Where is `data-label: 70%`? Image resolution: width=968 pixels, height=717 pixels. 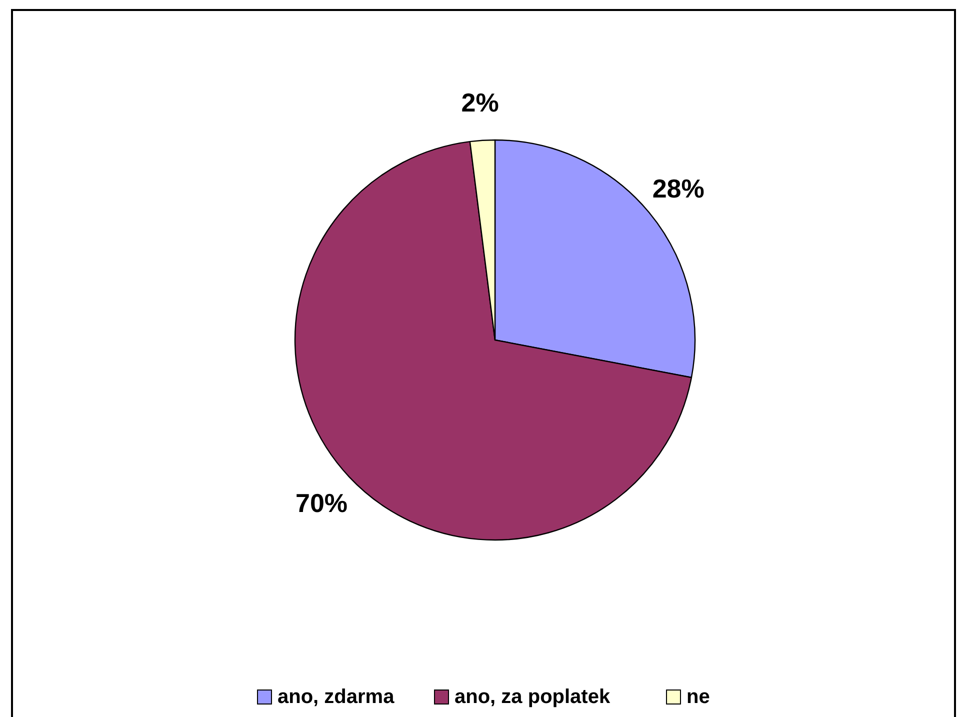
data-label: 70% is located at coordinates (321, 503).